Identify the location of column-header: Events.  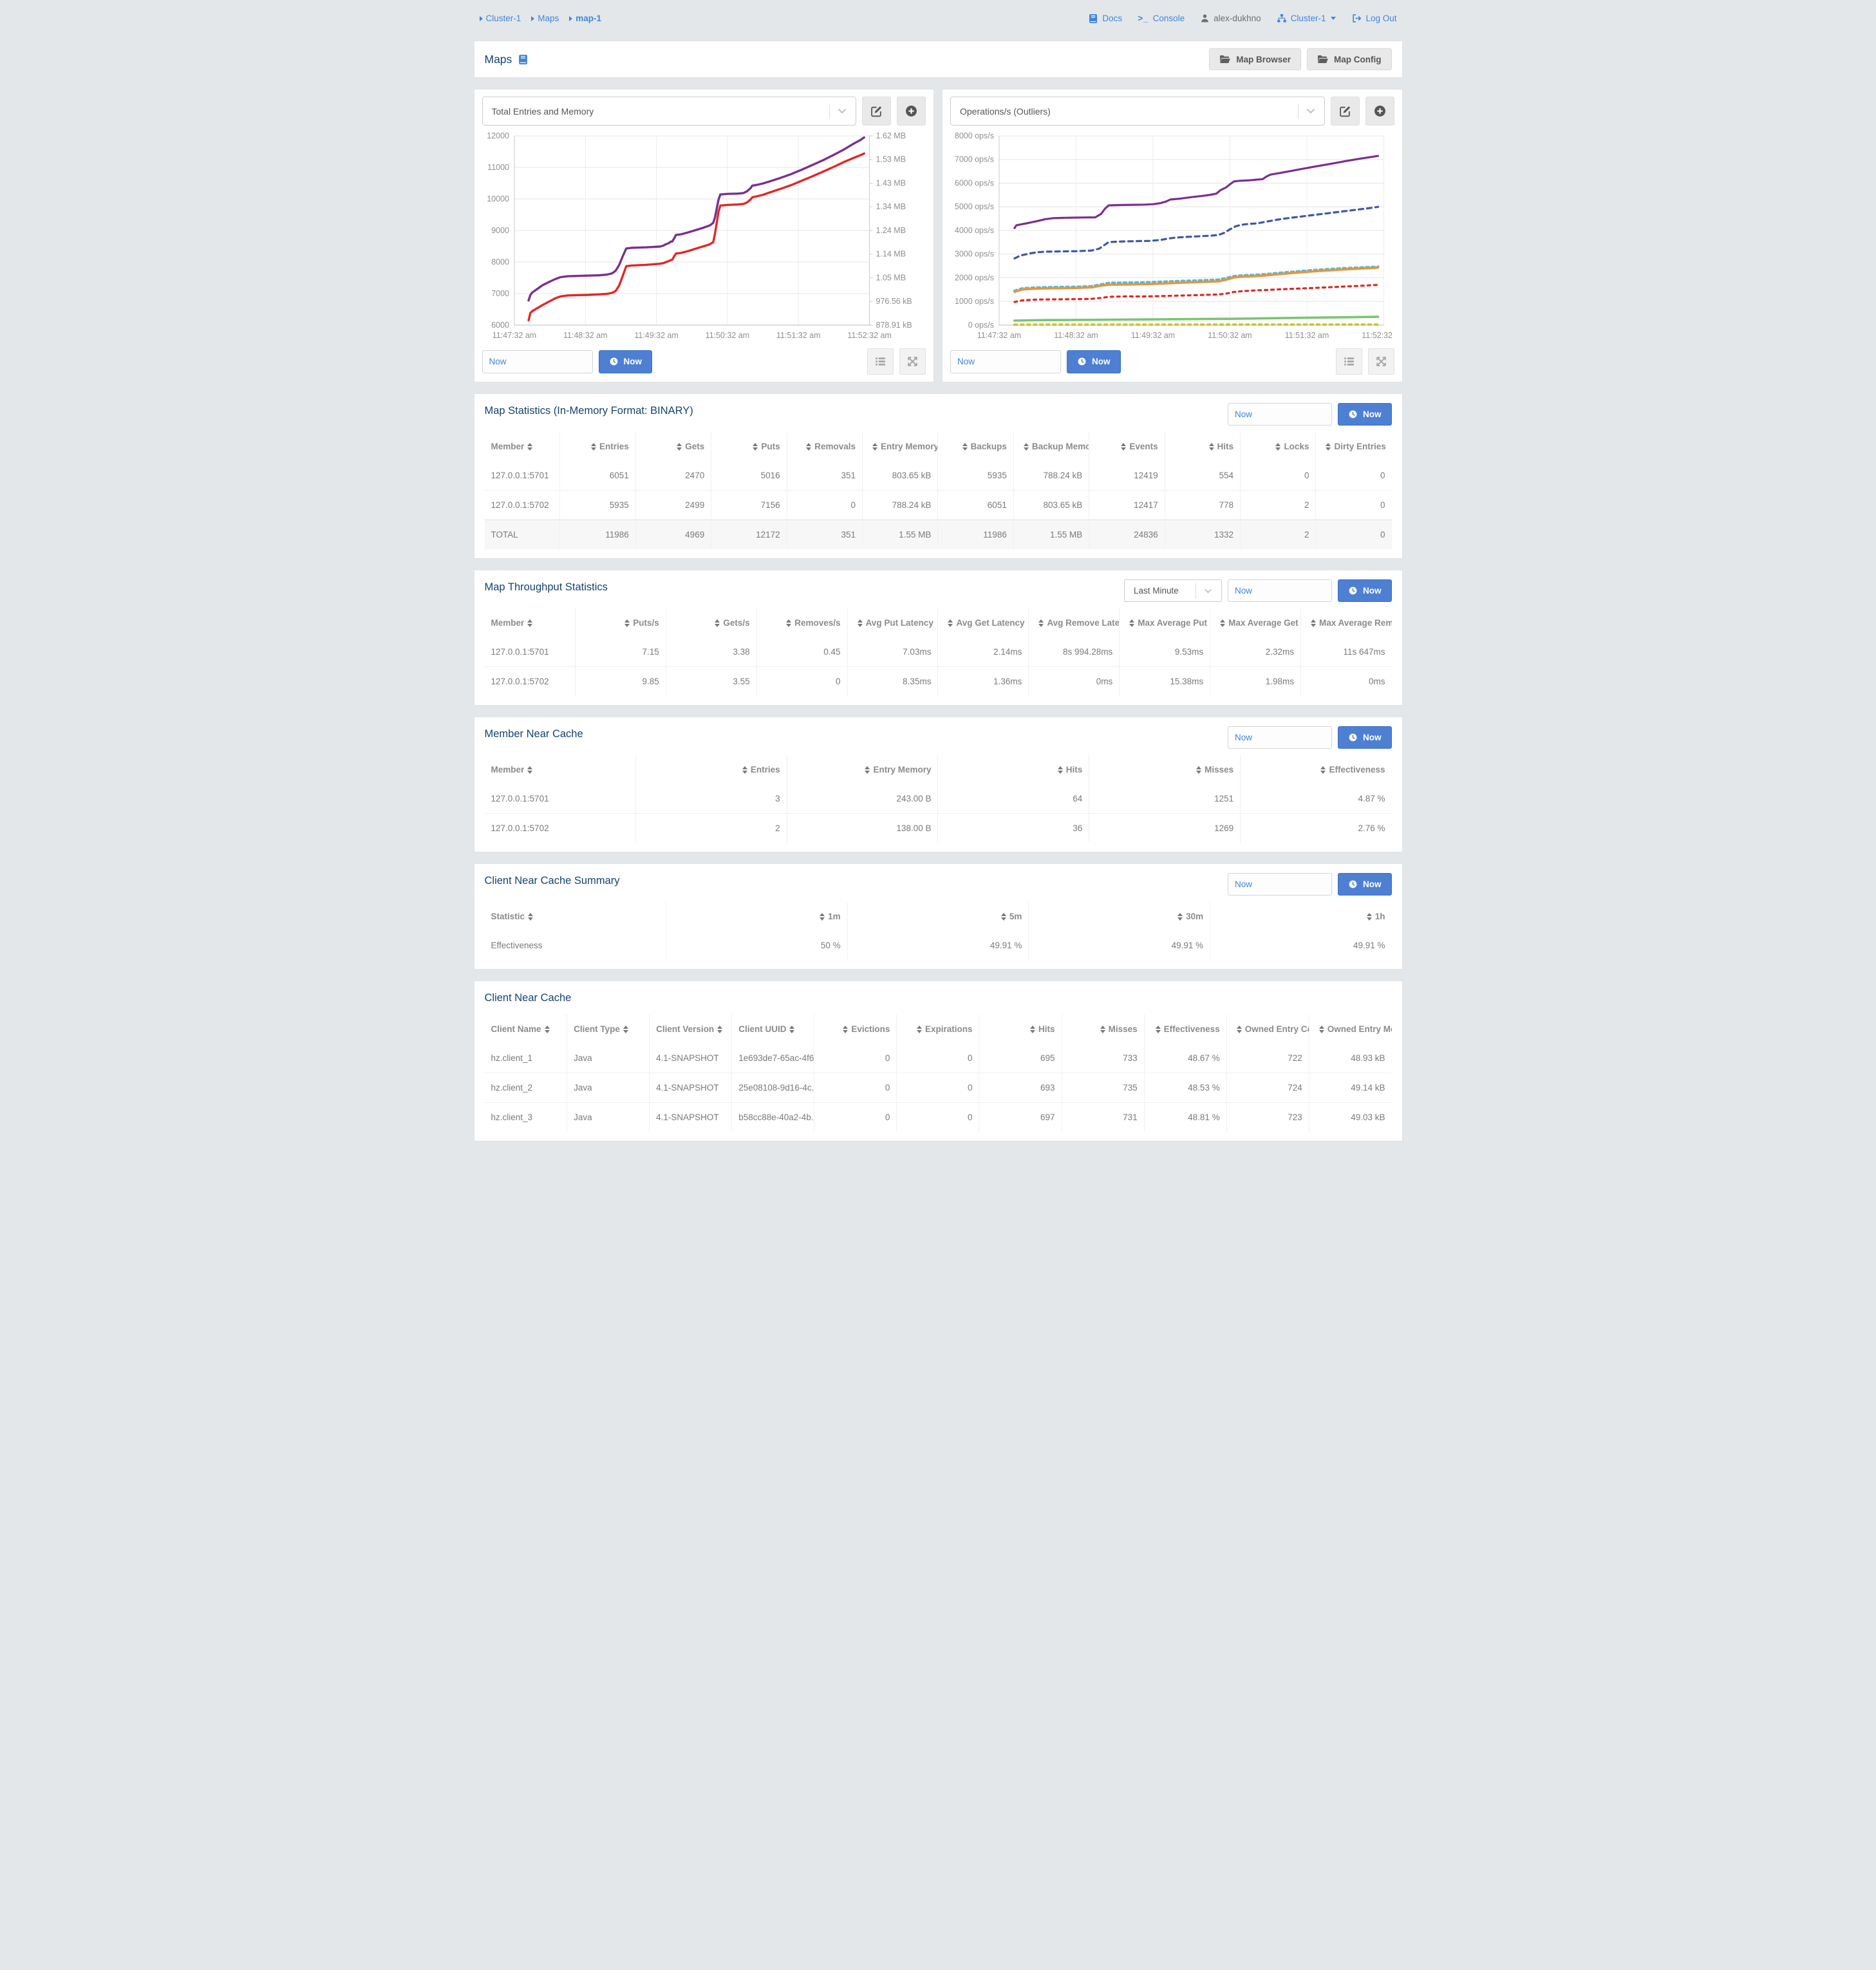
(1127, 447).